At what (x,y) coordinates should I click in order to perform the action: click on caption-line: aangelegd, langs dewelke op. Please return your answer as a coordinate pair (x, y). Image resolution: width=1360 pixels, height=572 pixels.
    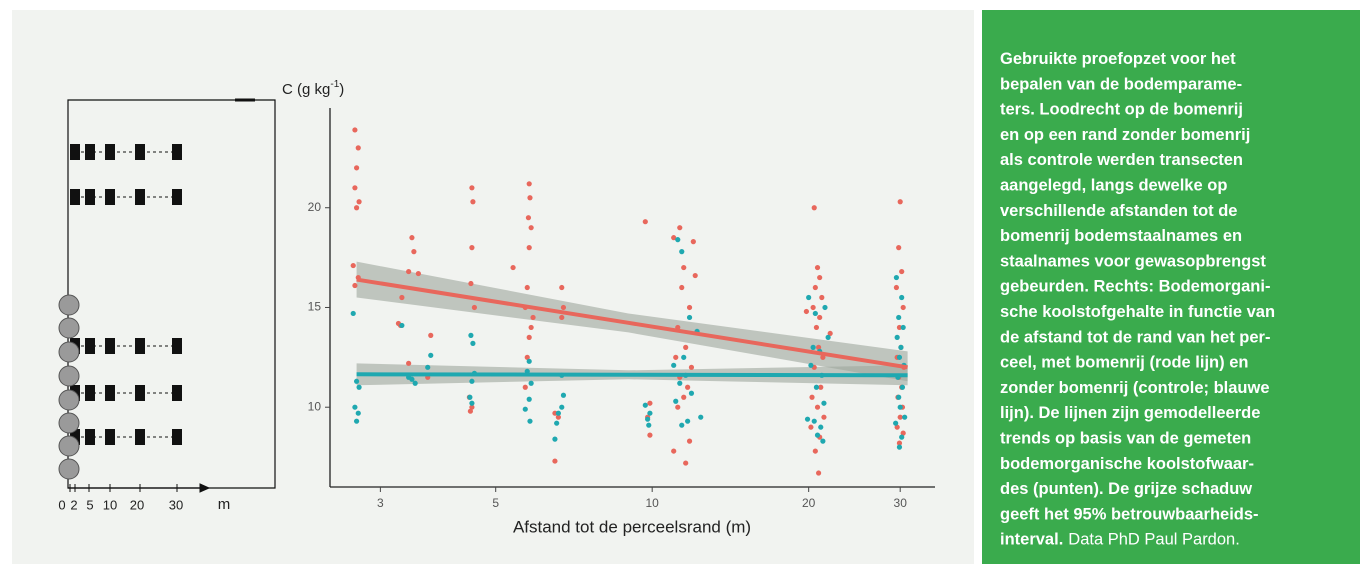
    Looking at the image, I should click on (1113, 186).